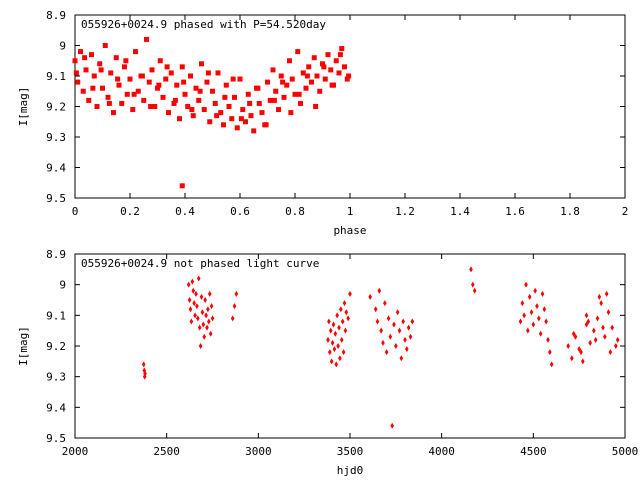 The image size is (640, 484). I want to click on x-tick-label: 5000, so click(625, 451).